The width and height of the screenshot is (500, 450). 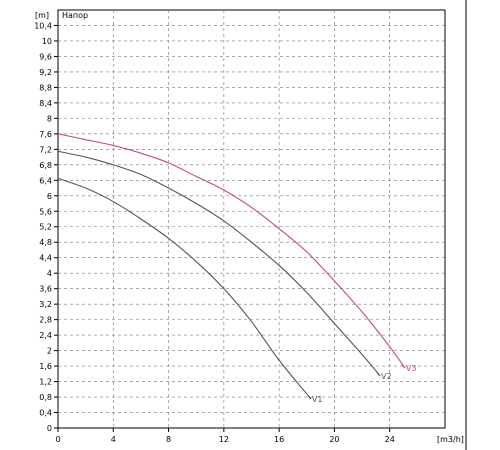 I want to click on y-tick-label: 10, so click(x=47, y=41).